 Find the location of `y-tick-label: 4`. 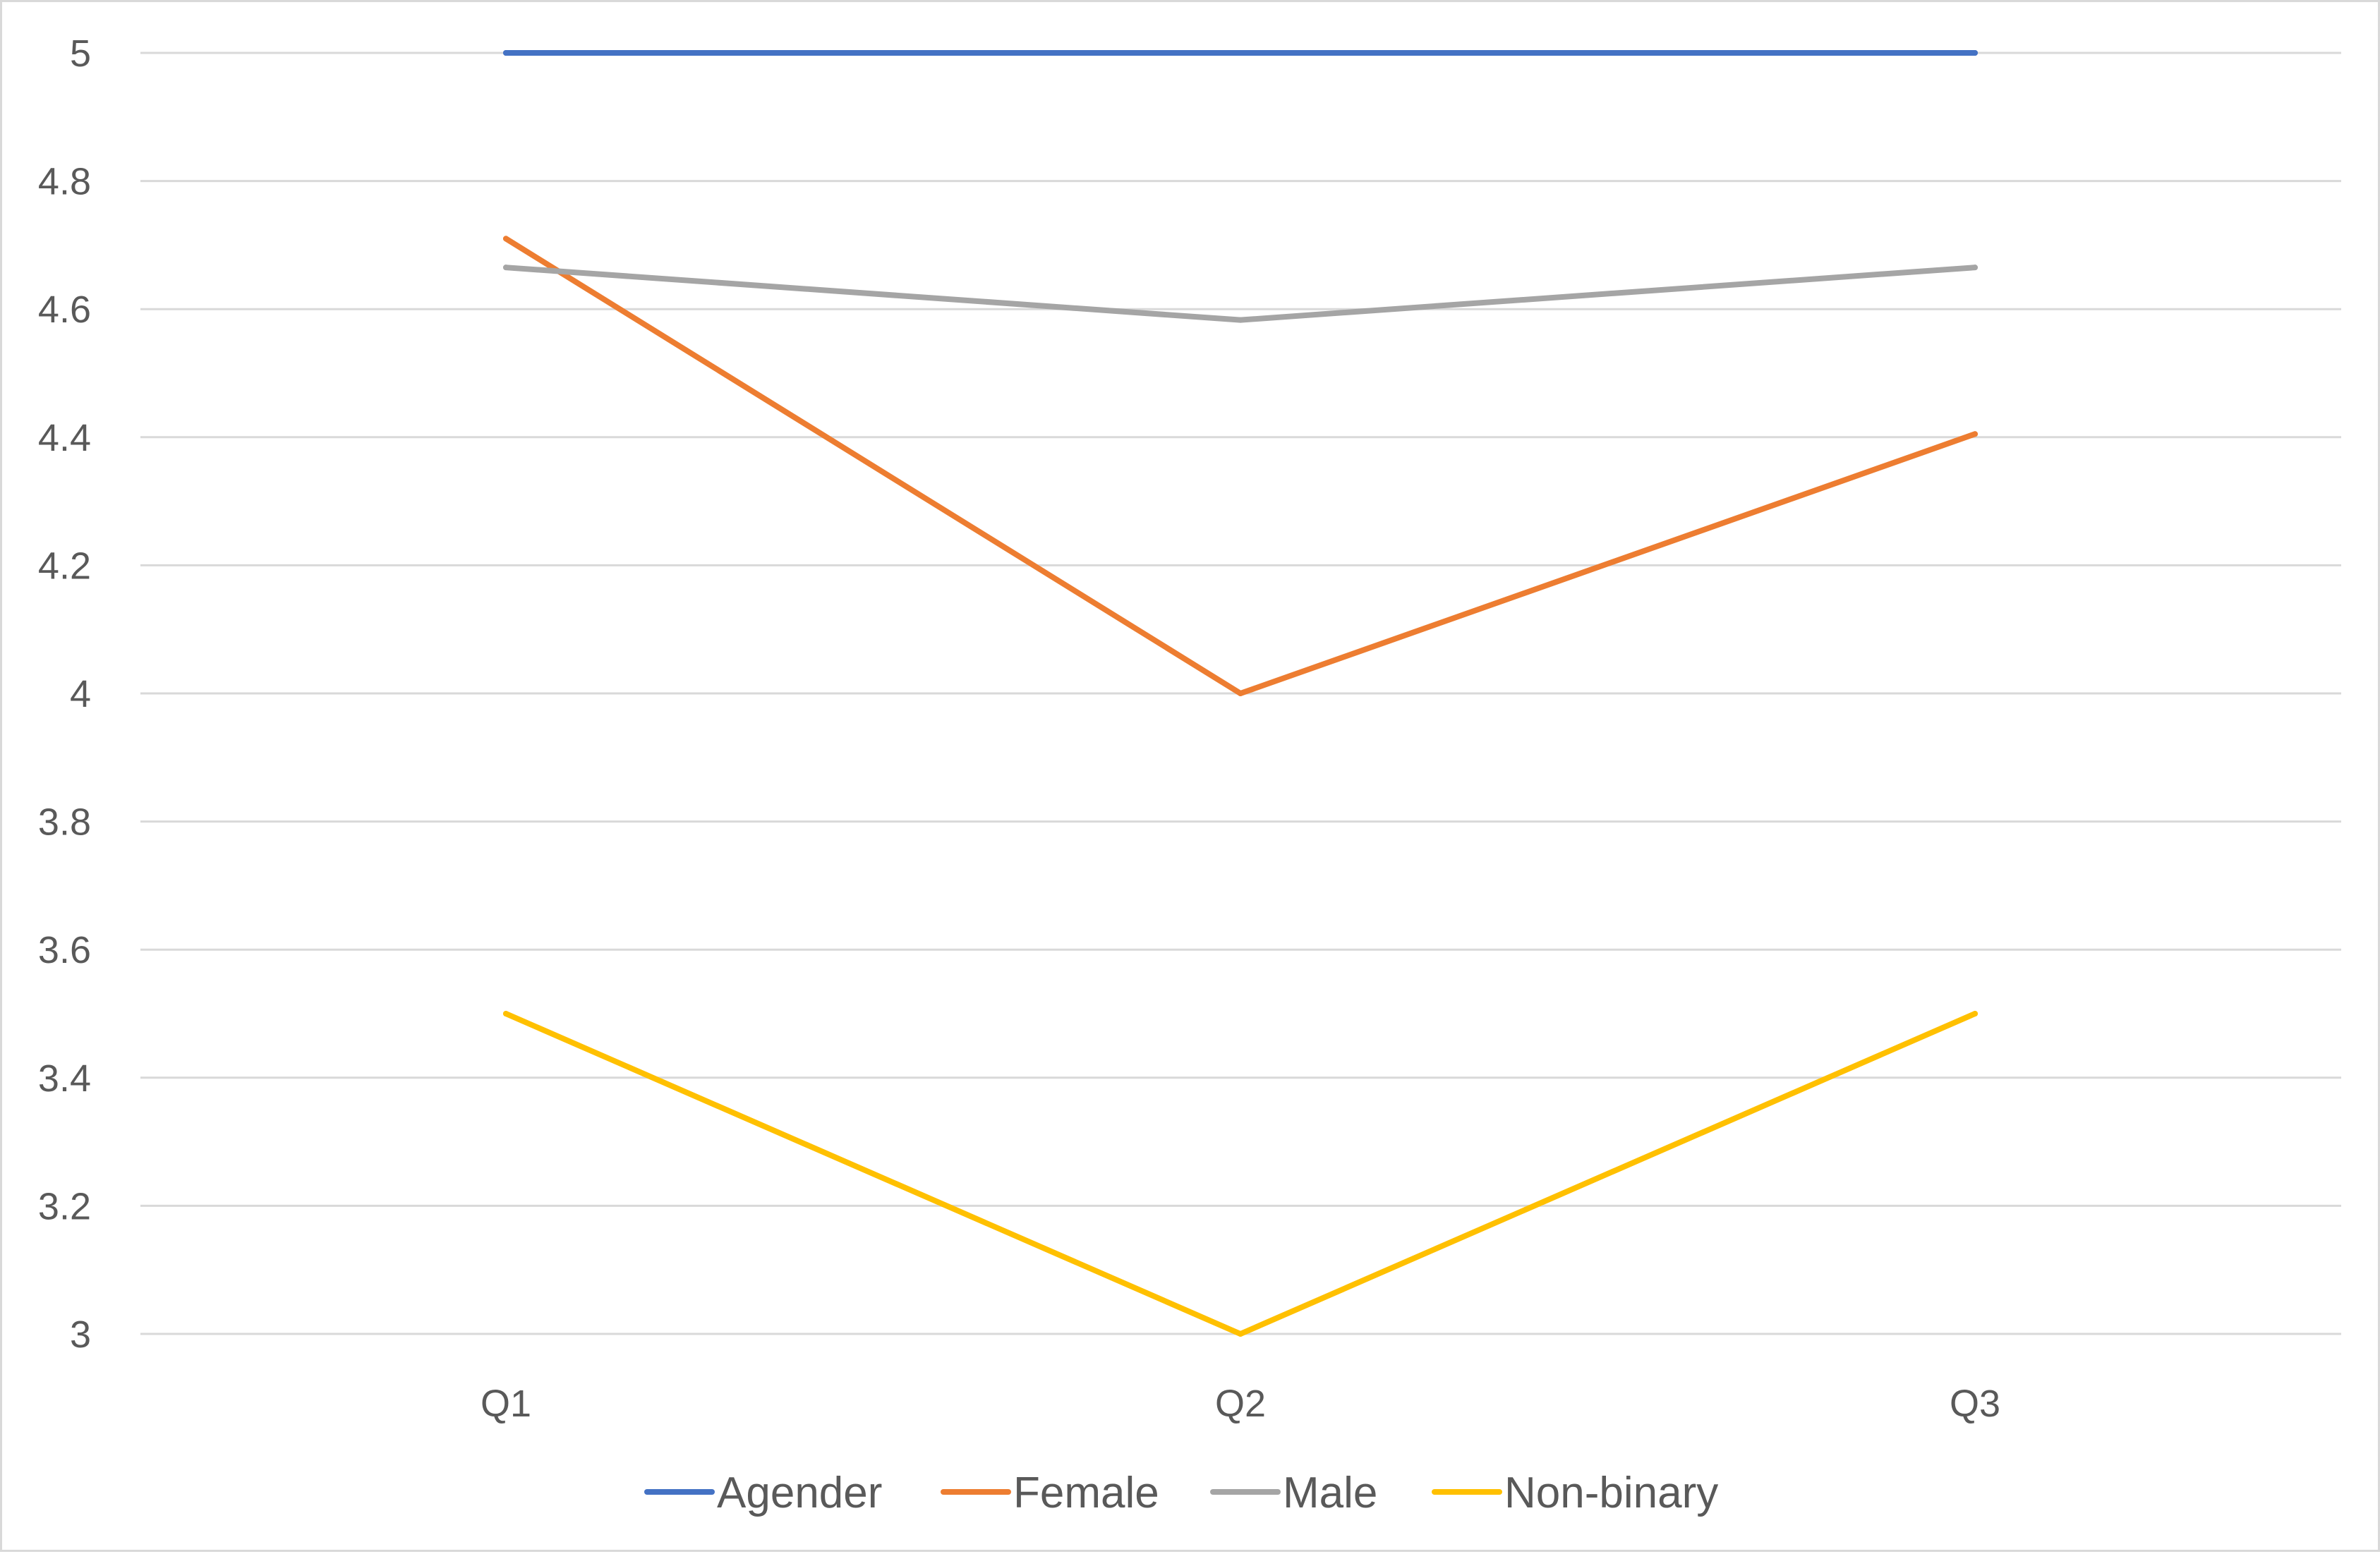

y-tick-label: 4 is located at coordinates (81, 694).